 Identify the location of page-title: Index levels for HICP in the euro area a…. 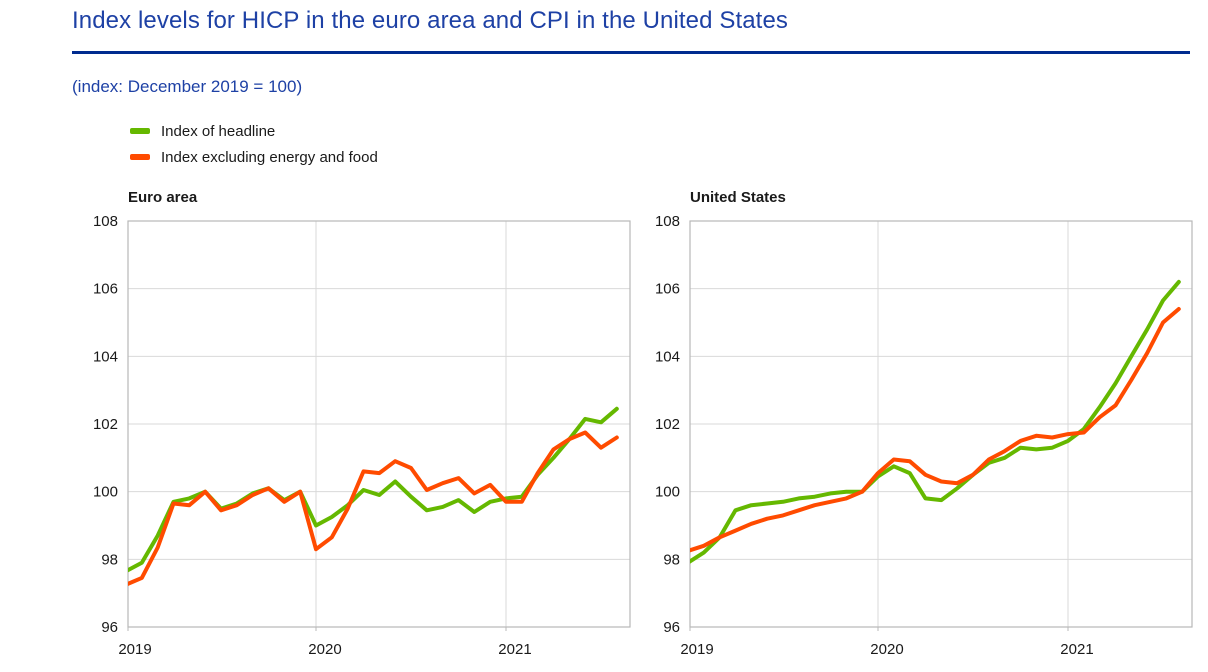
(430, 20).